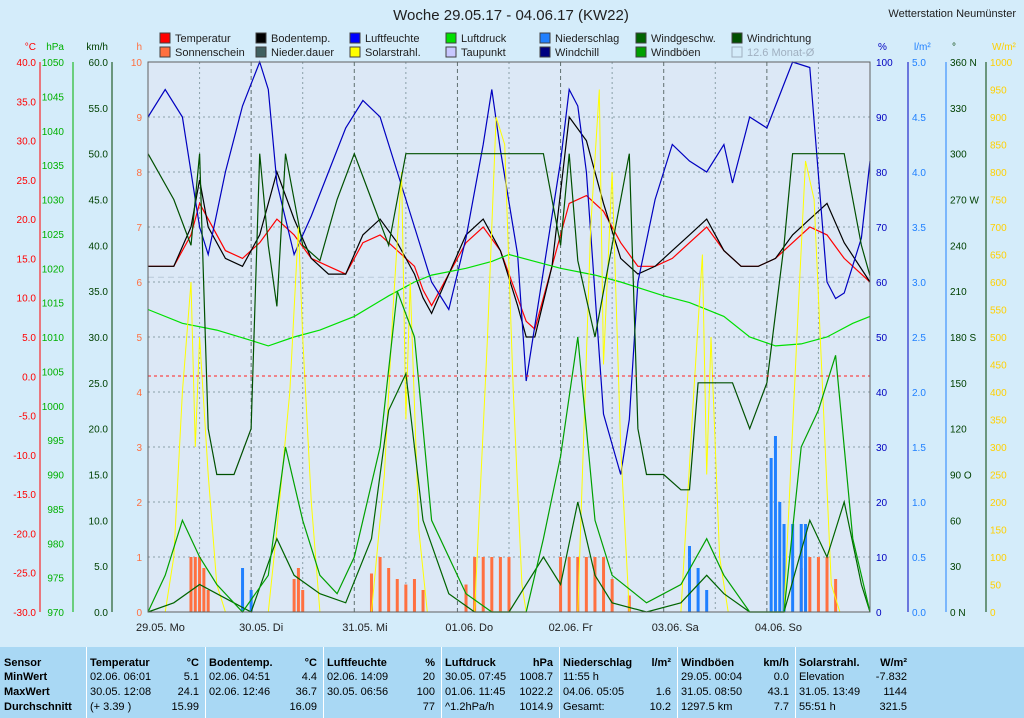 The height and width of the screenshot is (718, 1024). I want to click on stats-min-right: 5.1, so click(191, 677).